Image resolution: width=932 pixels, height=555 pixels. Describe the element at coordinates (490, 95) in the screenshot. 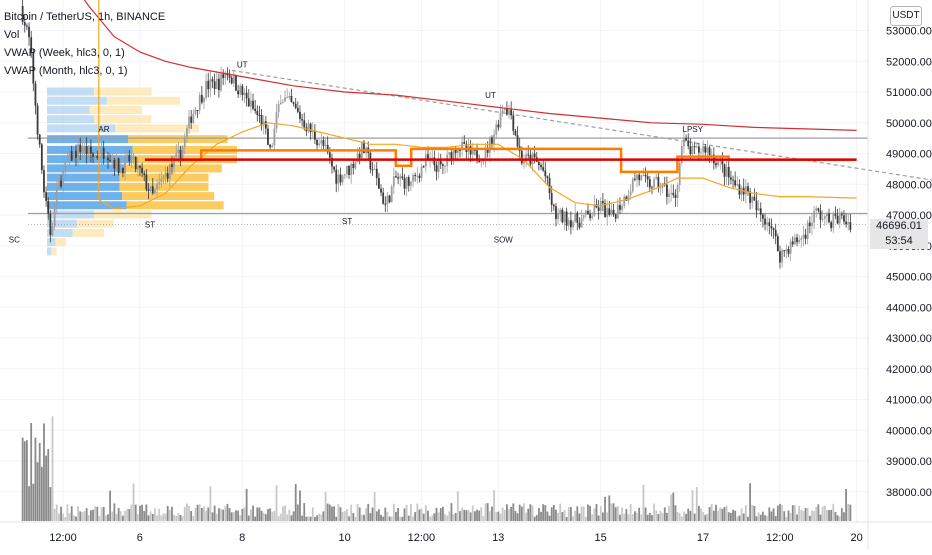

I see `wyckoff-label: UT` at that location.